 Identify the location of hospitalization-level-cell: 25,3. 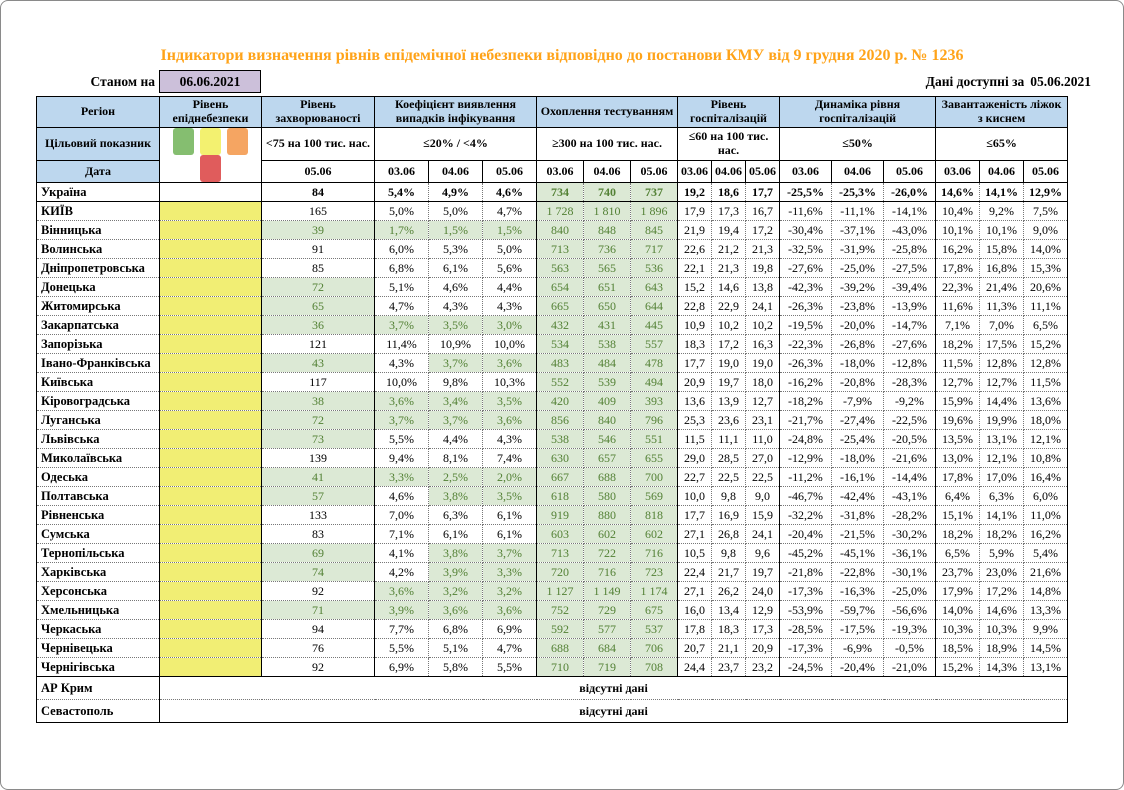
(695, 420).